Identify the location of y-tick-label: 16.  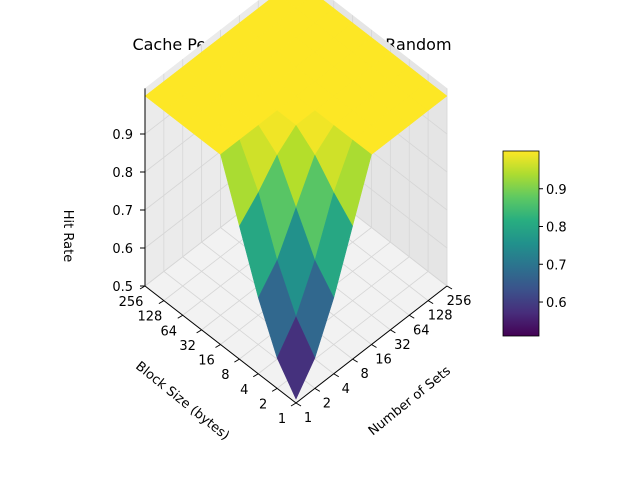
(206, 361).